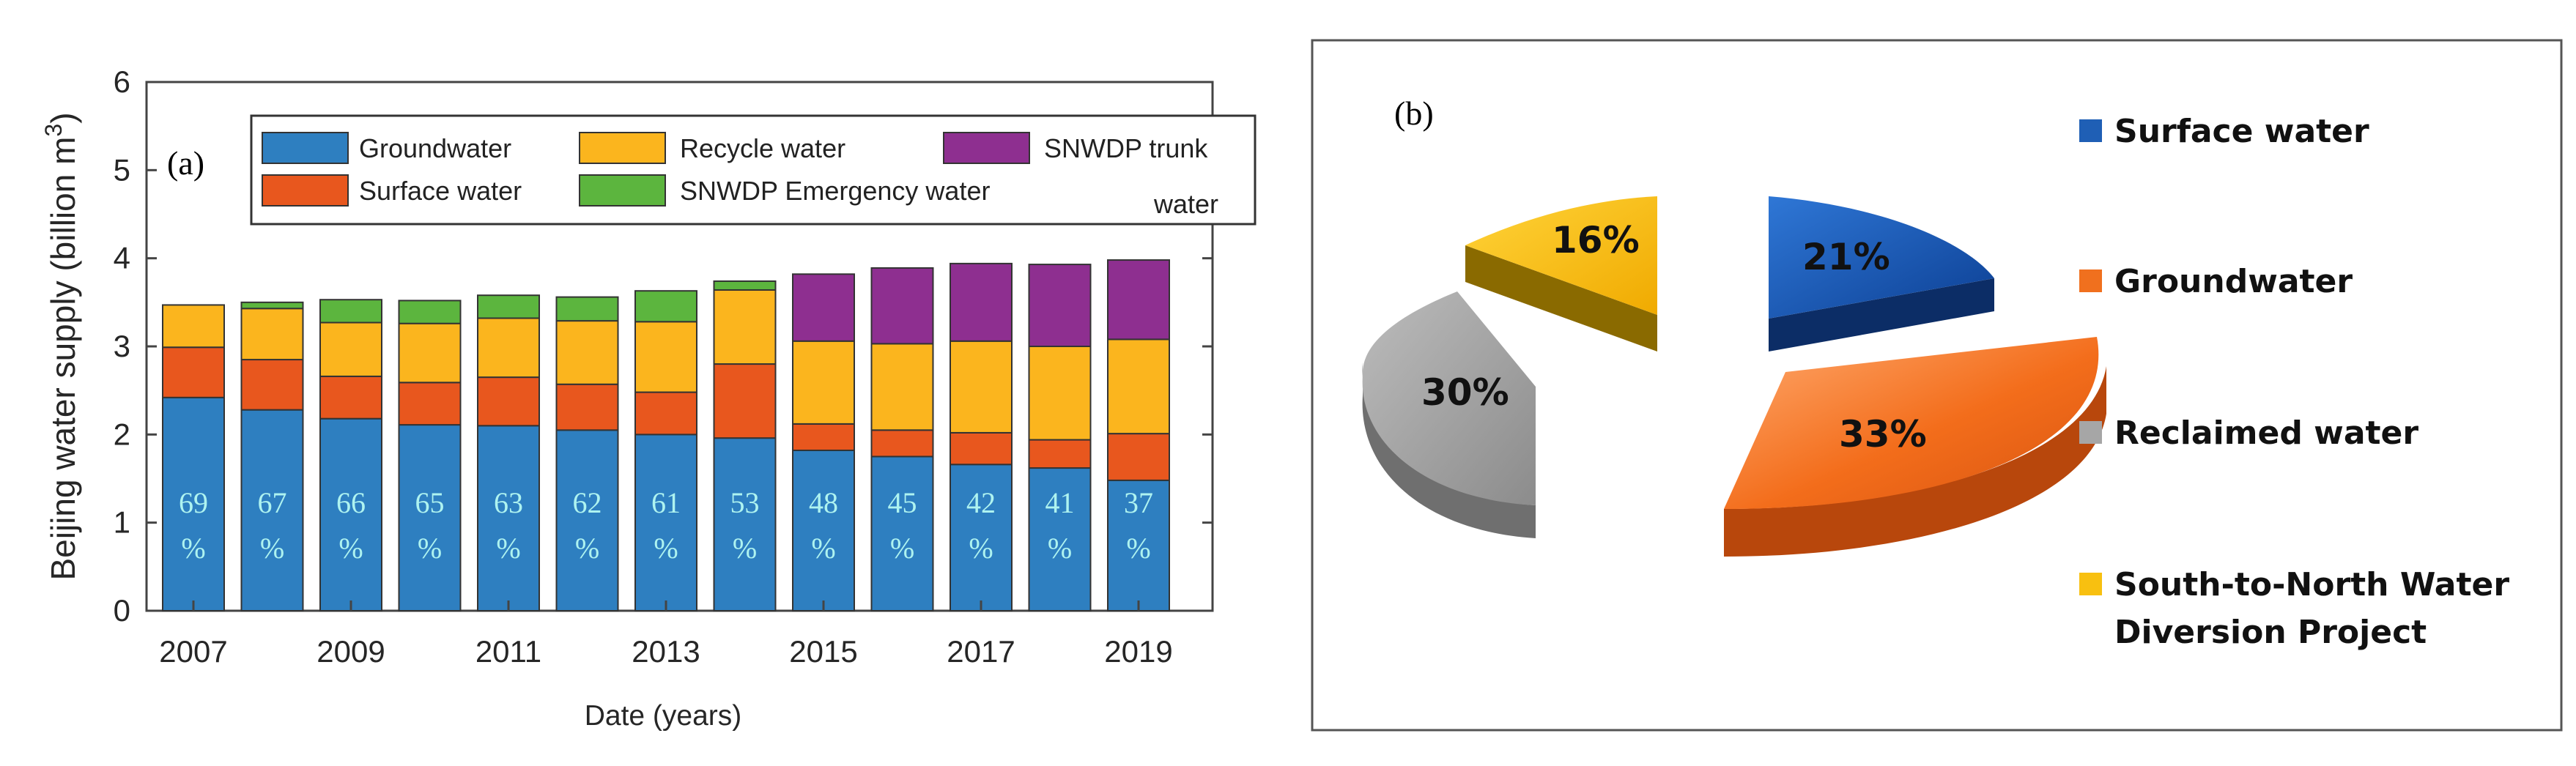 The image size is (2576, 766). Describe the element at coordinates (745, 286) in the screenshot. I see `bar-segment-snwdp-emergency-water-2014` at that location.